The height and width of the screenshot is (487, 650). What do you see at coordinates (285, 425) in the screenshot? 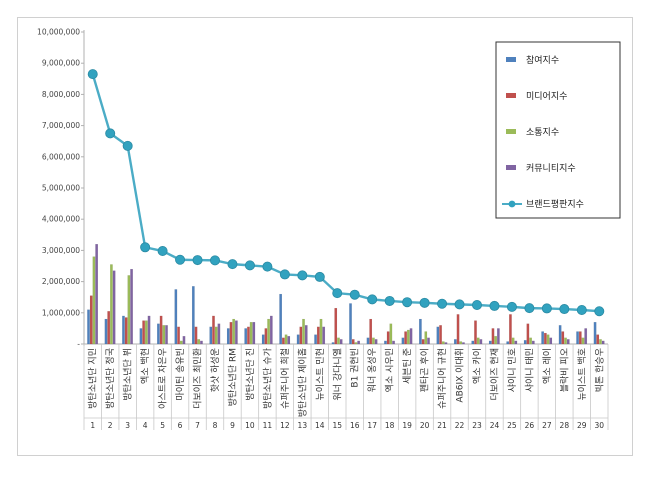
I see `x-rank-label: 12` at bounding box center [285, 425].